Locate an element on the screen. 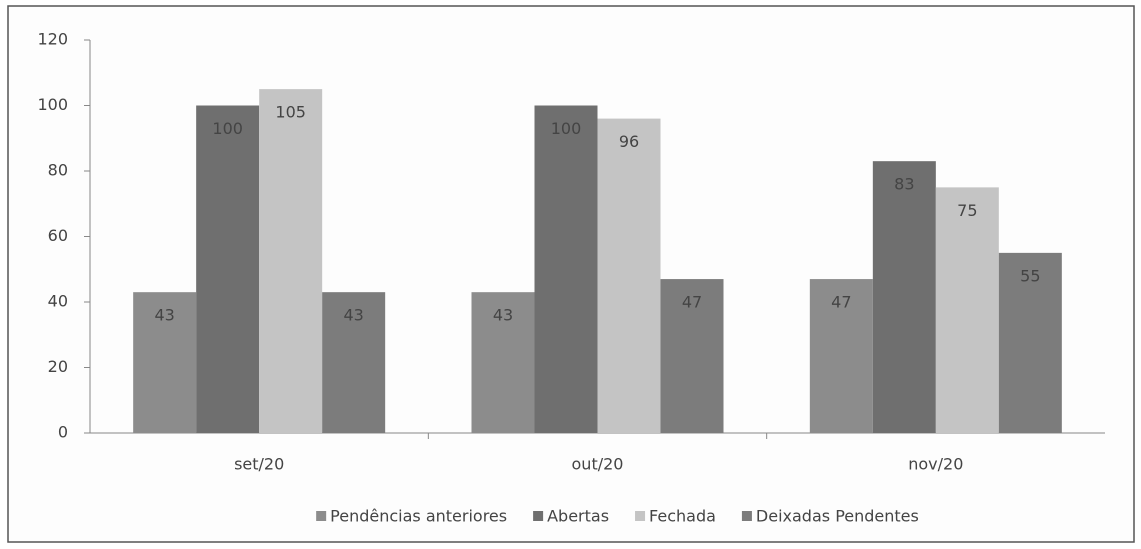  data-label: 83 is located at coordinates (904, 184).